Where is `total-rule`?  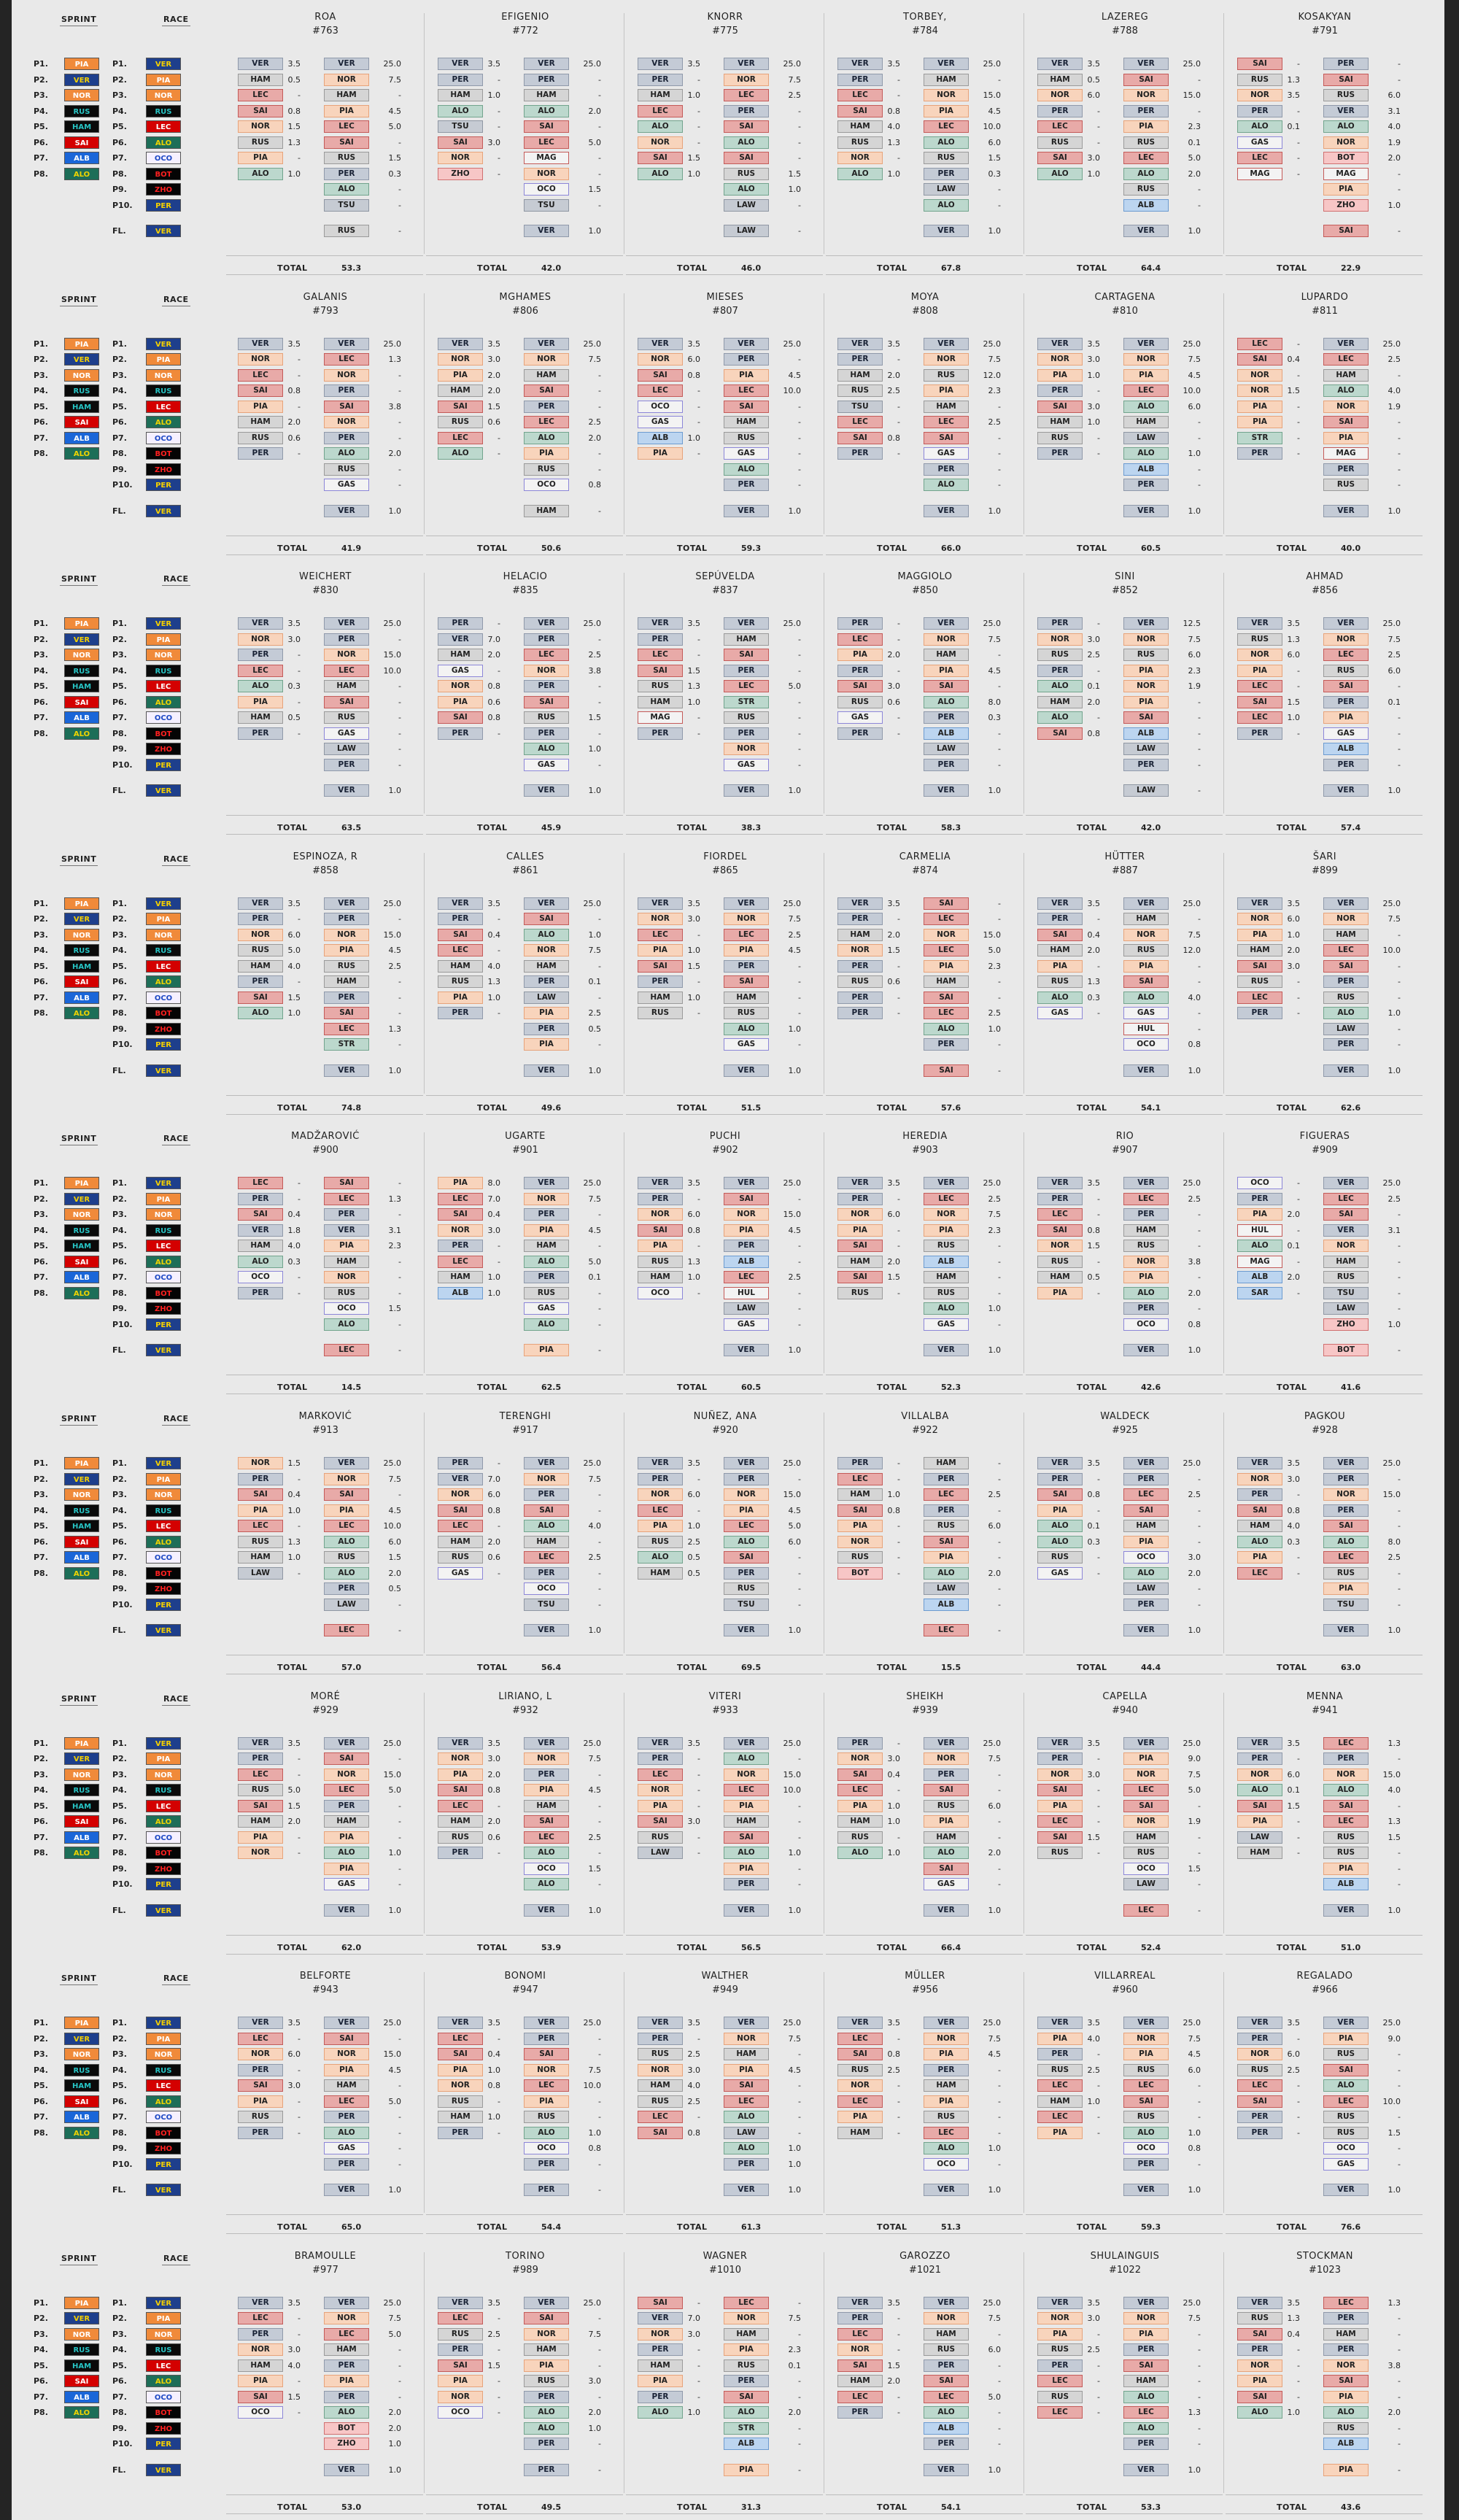 total-rule is located at coordinates (524, 2215).